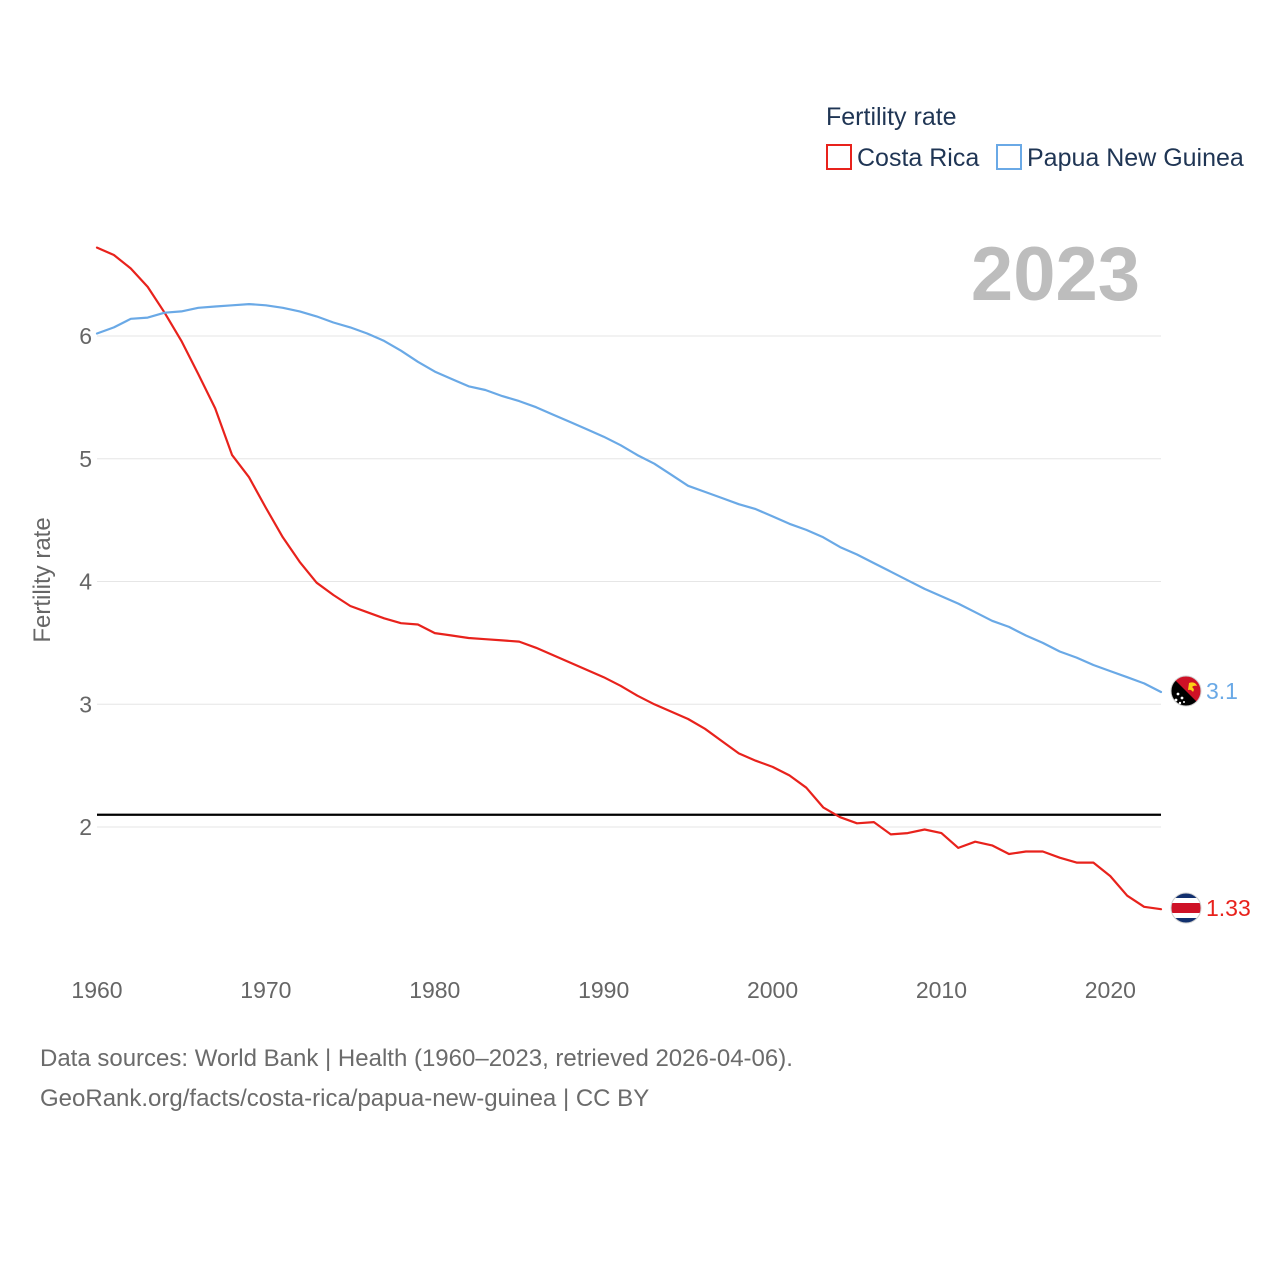 The width and height of the screenshot is (1280, 1280). What do you see at coordinates (1222, 691) in the screenshot?
I see `end-label-papua-new-guinea: 3.1` at bounding box center [1222, 691].